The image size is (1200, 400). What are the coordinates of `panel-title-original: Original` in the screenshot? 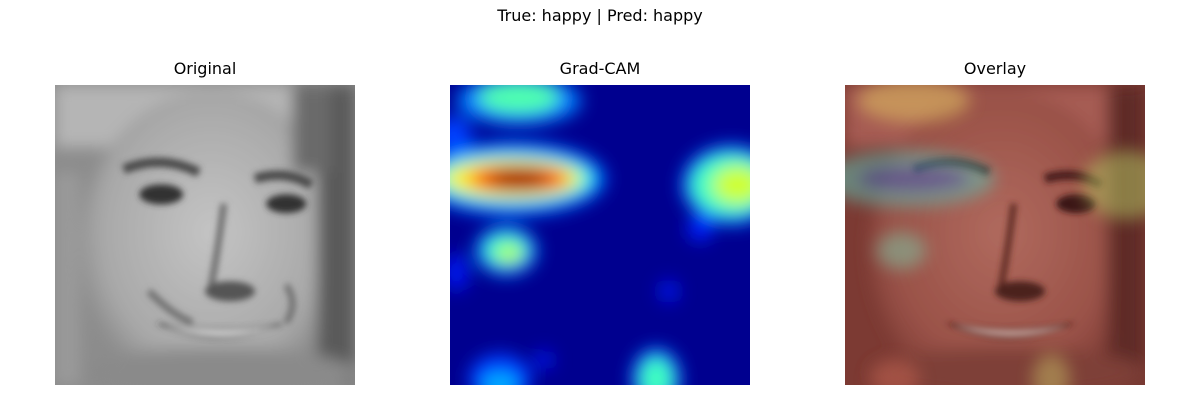 It's located at (205, 68).